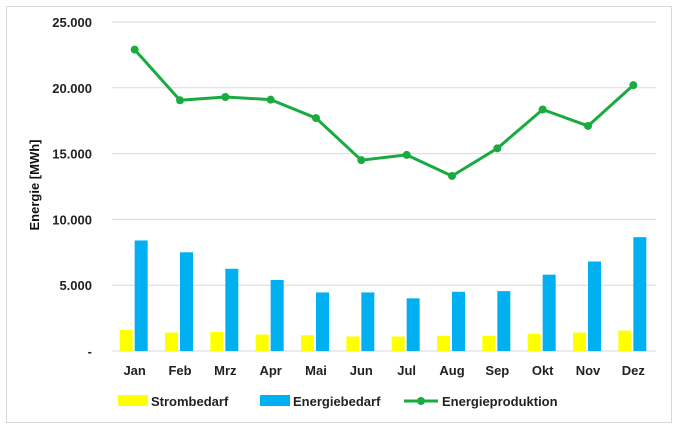 The image size is (680, 431). I want to click on x-tick-label: Sep, so click(497, 370).